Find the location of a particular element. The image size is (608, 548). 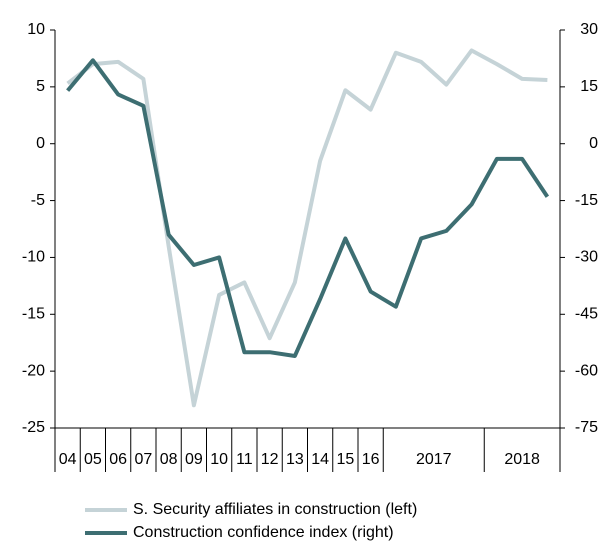

y2-tick-label: -45 is located at coordinates (586, 314).